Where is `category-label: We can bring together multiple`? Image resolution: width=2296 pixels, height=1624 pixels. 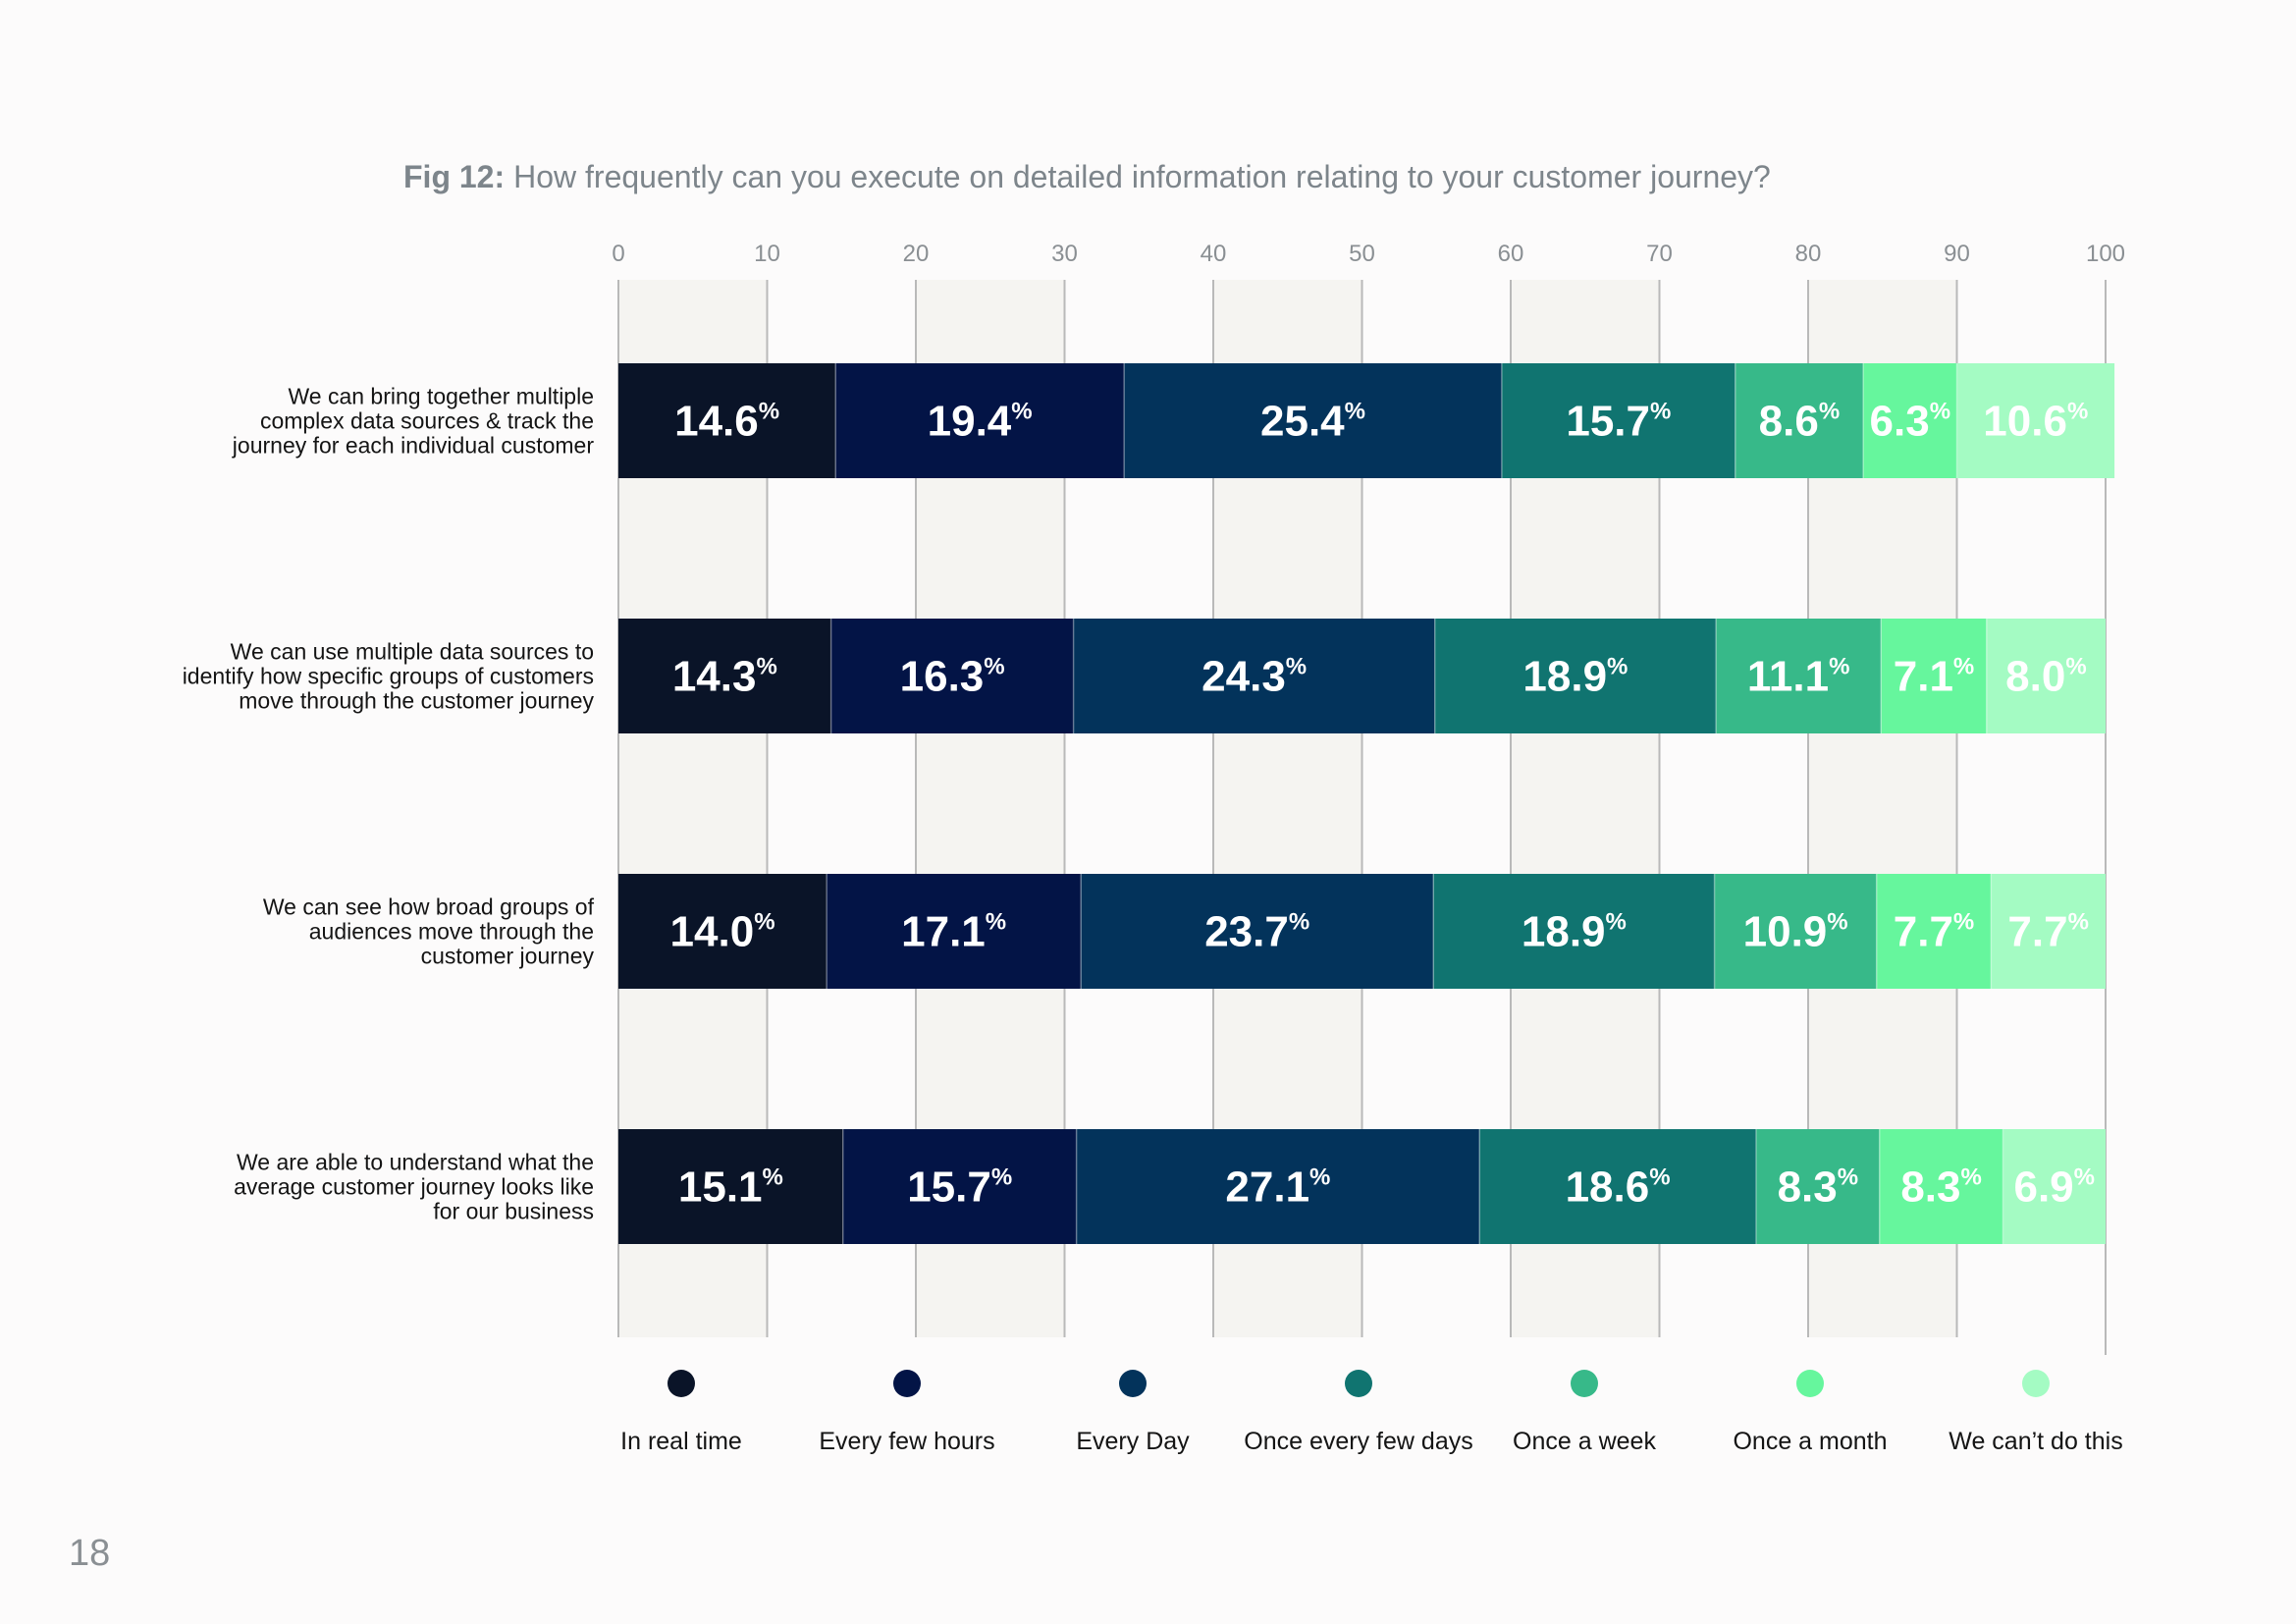
category-label: We can bring together multiple is located at coordinates (441, 396).